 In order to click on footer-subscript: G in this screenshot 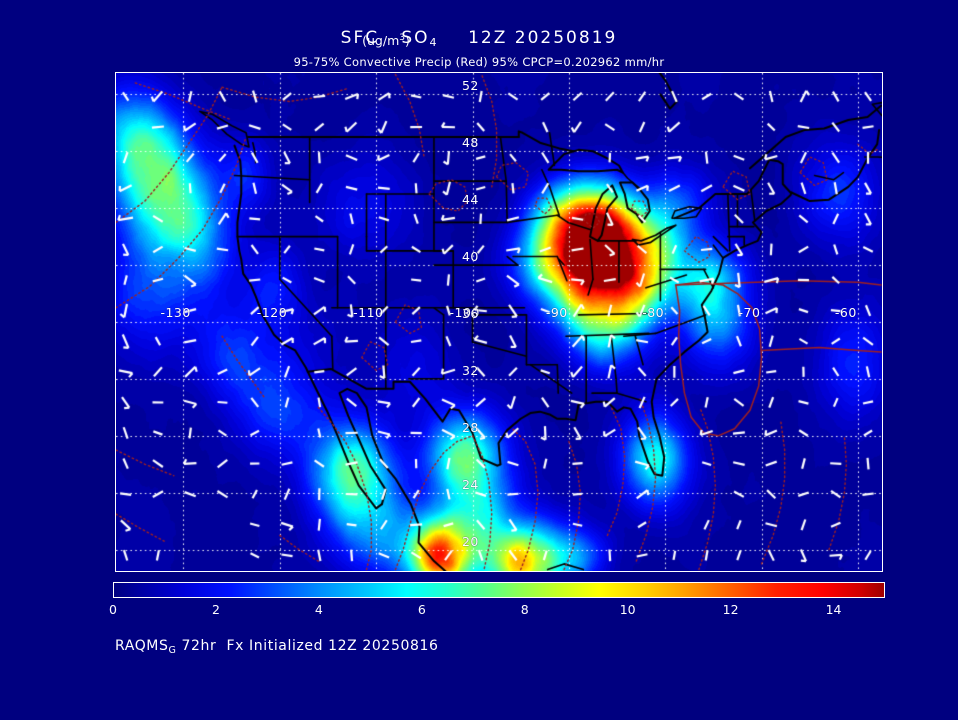, I will do `click(172, 650)`.